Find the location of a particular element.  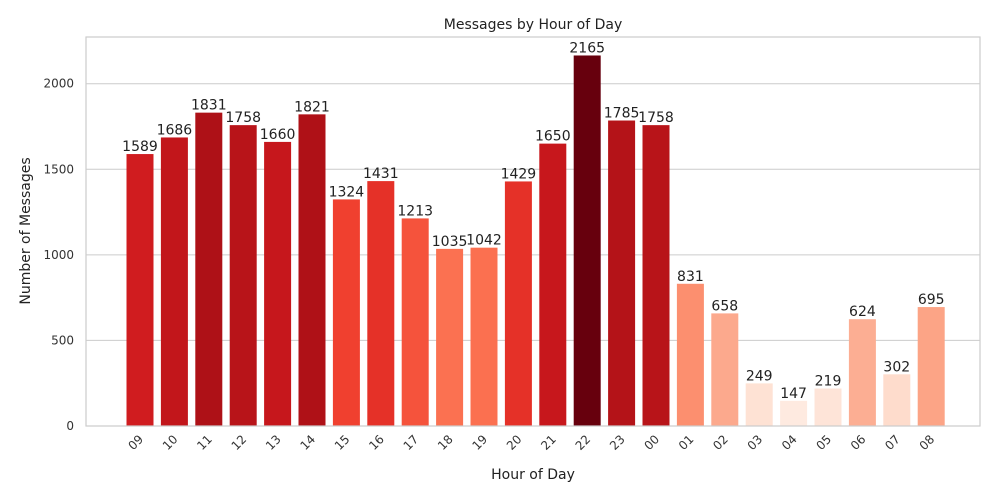

x-tick-label: 12 is located at coordinates (239, 442).